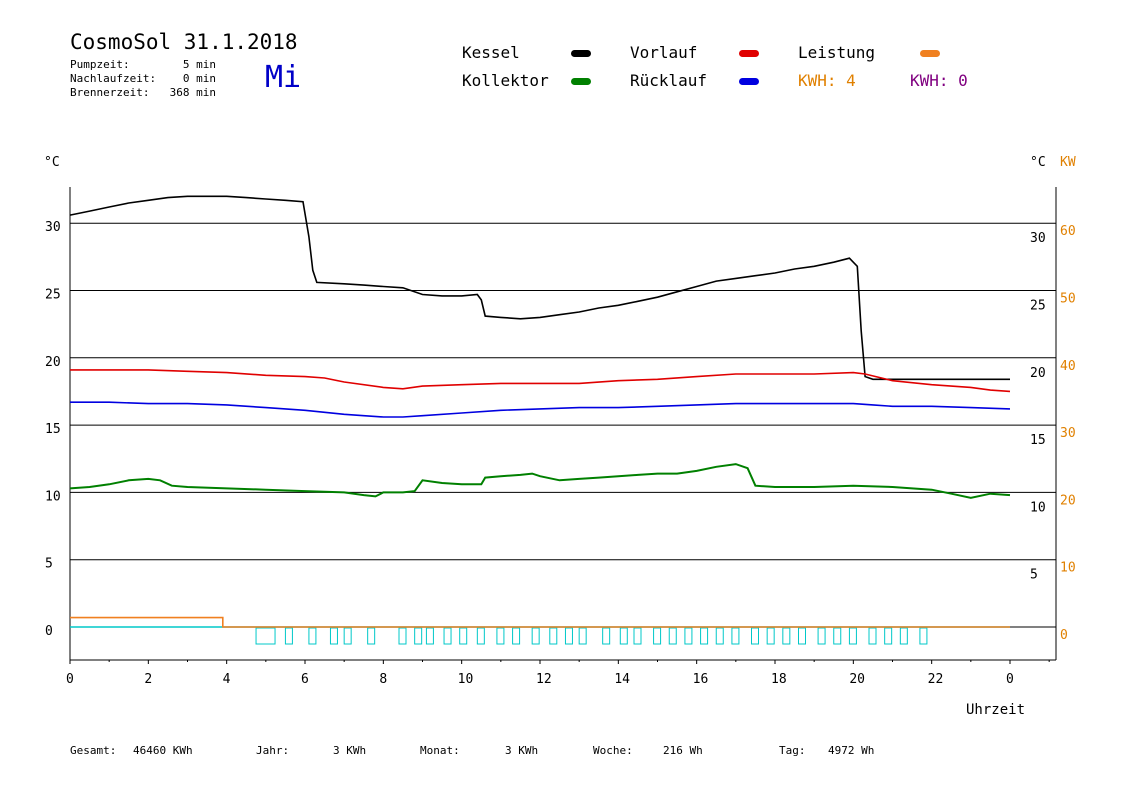 This screenshot has width=1148, height=812. I want to click on x-tick-label: 6, so click(305, 679).